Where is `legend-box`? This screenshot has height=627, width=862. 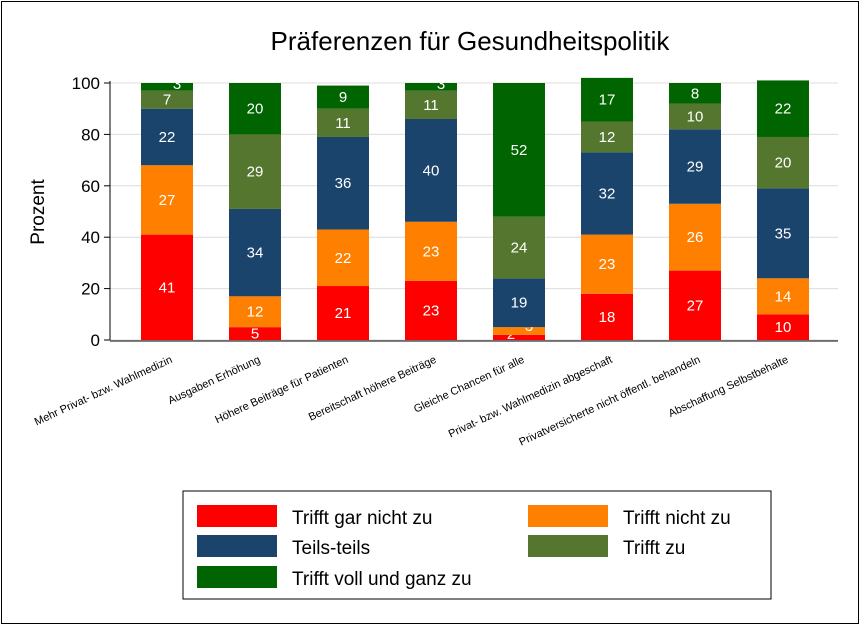 legend-box is located at coordinates (477, 545).